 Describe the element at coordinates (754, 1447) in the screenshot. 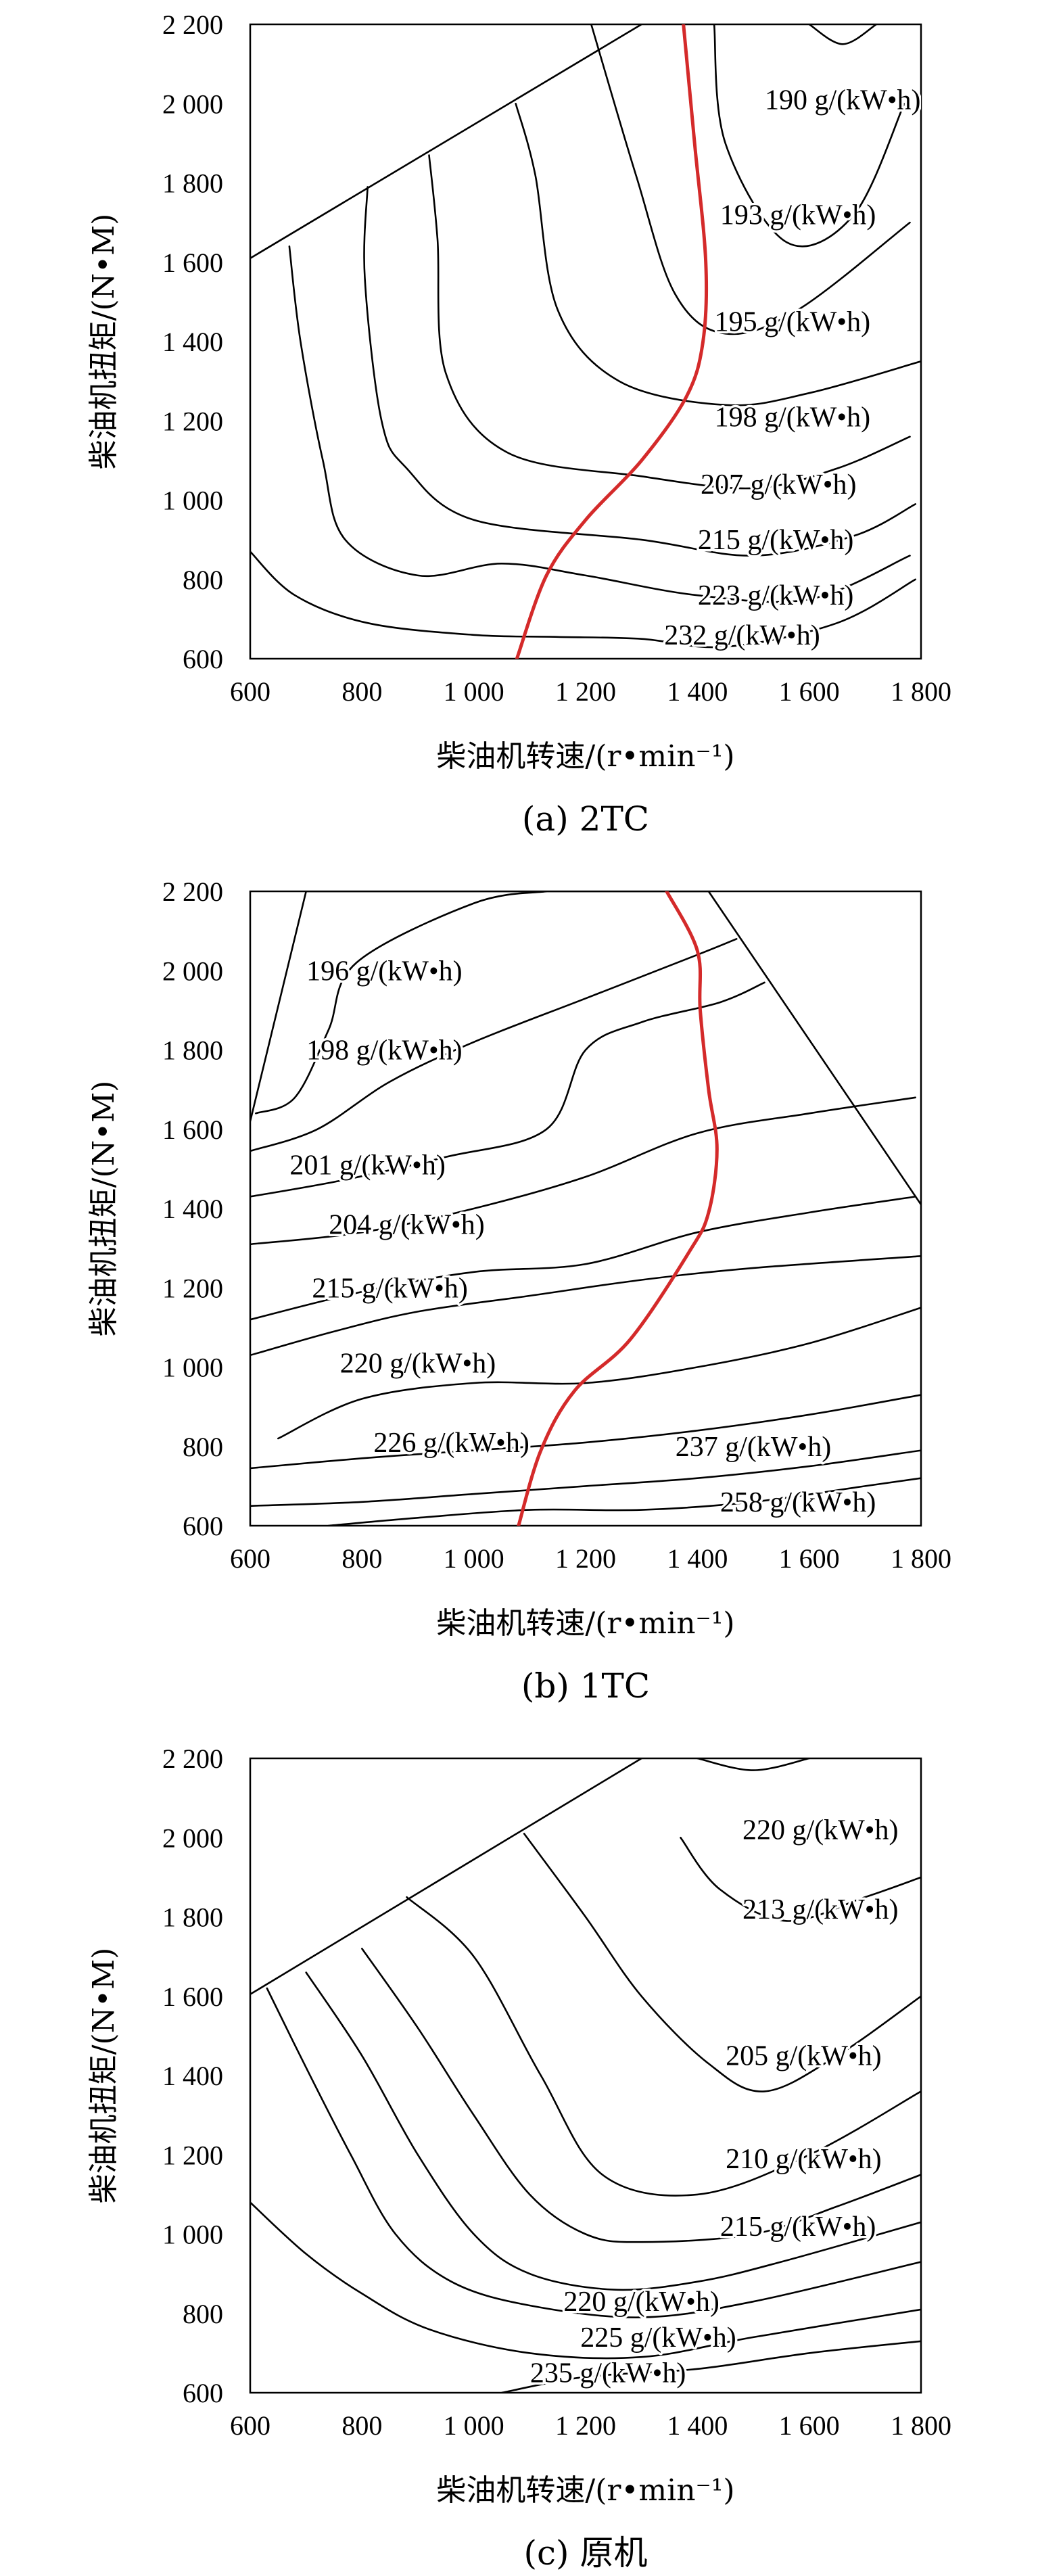

I see `contour-label: 237 g/(kW•h)` at that location.